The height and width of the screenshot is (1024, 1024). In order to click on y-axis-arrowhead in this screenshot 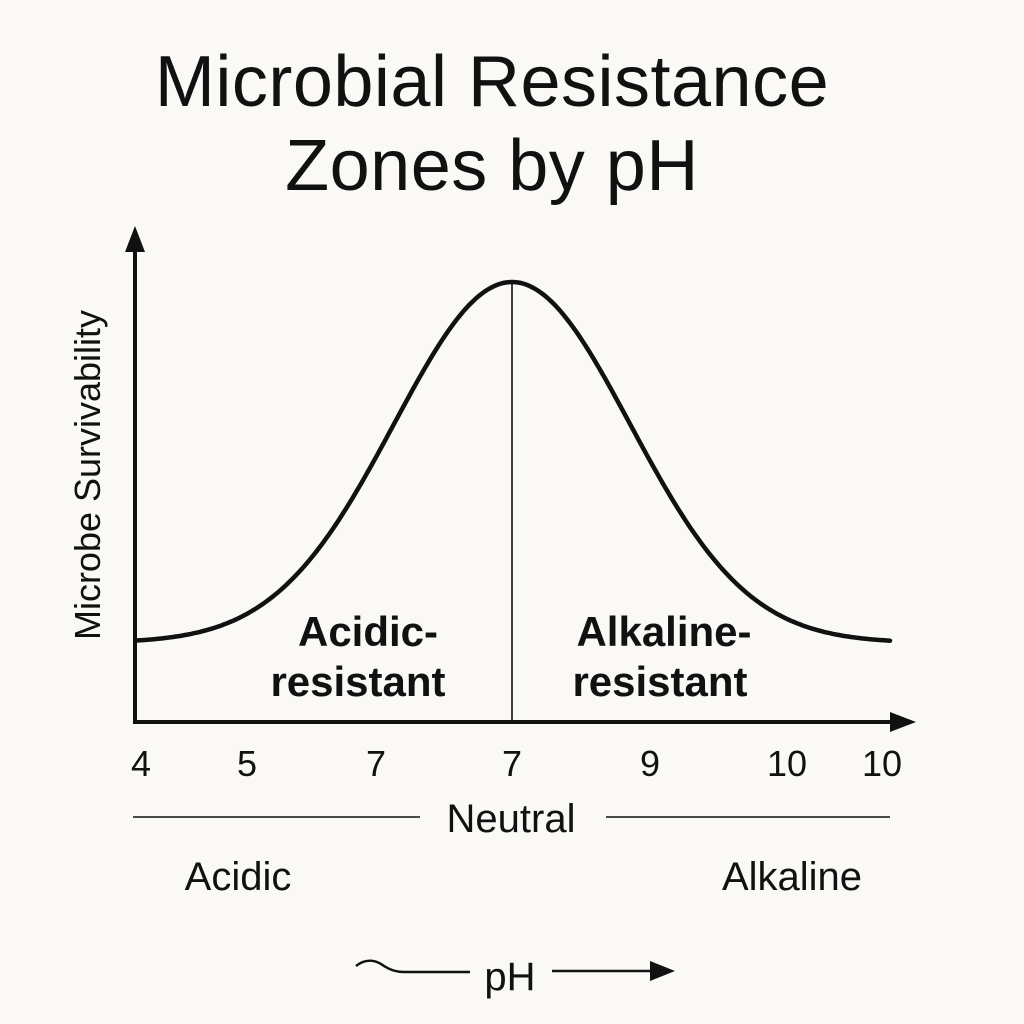, I will do `click(135, 239)`.